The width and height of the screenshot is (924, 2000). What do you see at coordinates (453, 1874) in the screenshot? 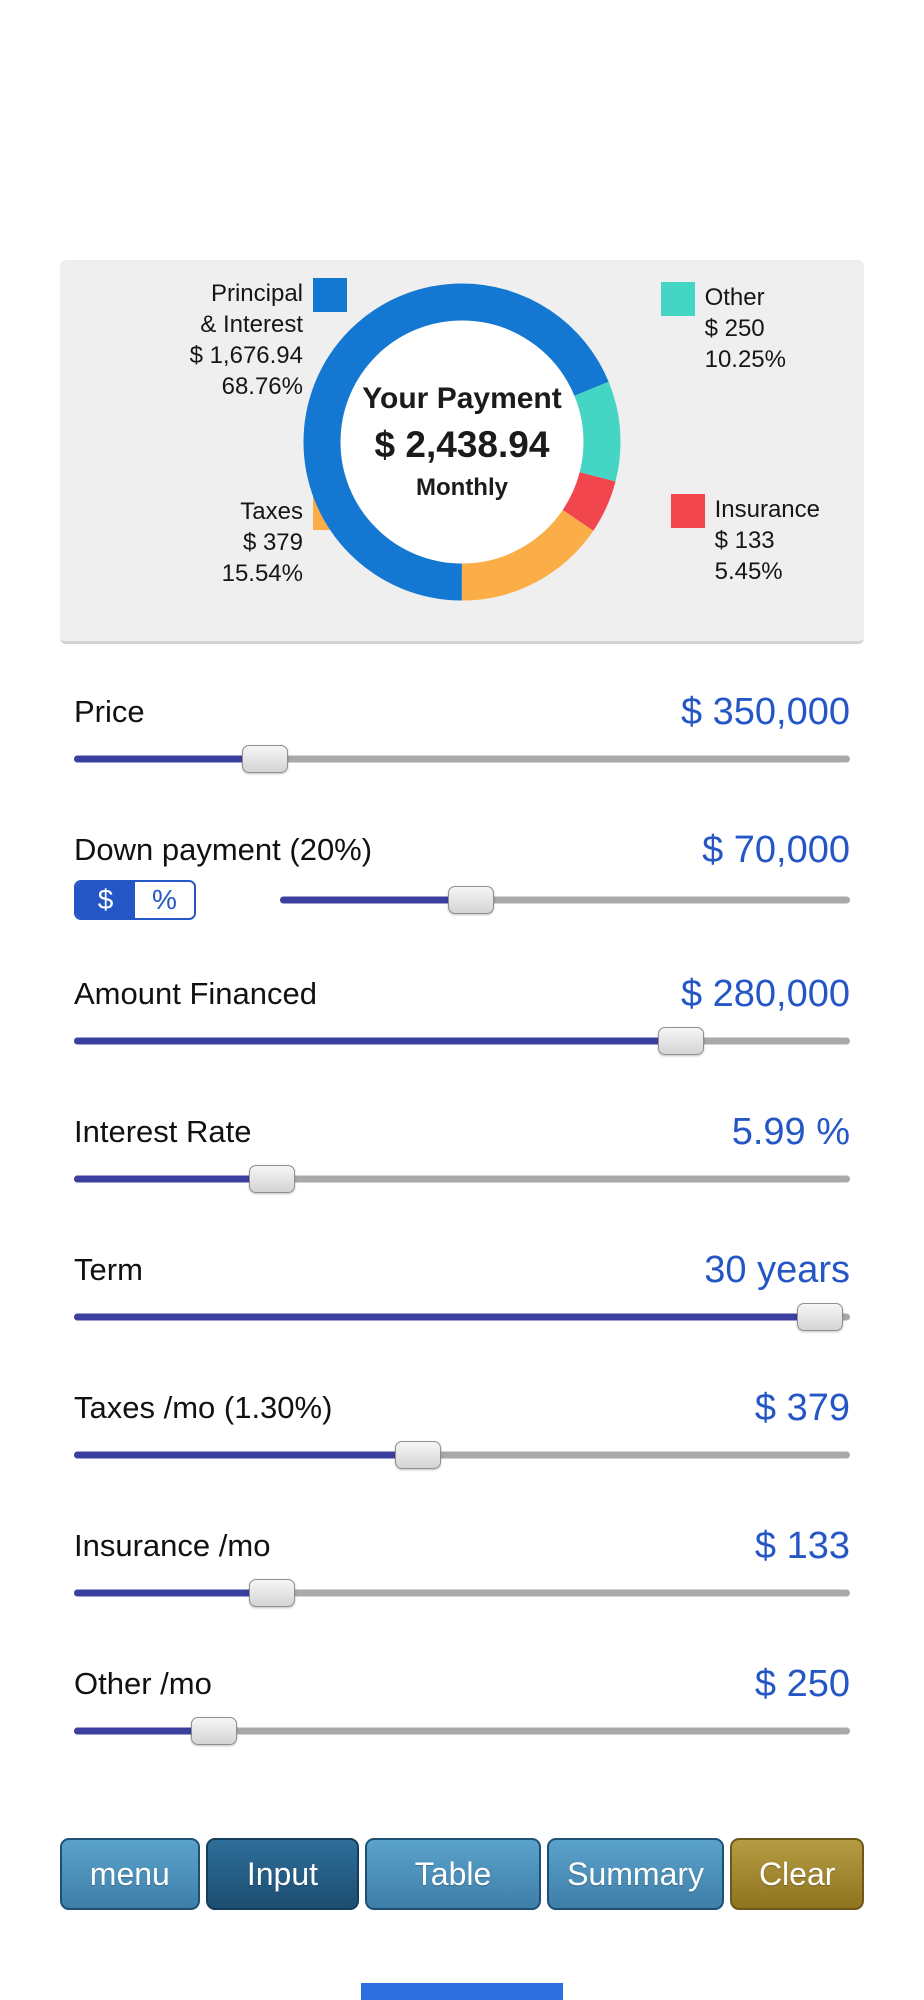
I see `table-button: Table` at bounding box center [453, 1874].